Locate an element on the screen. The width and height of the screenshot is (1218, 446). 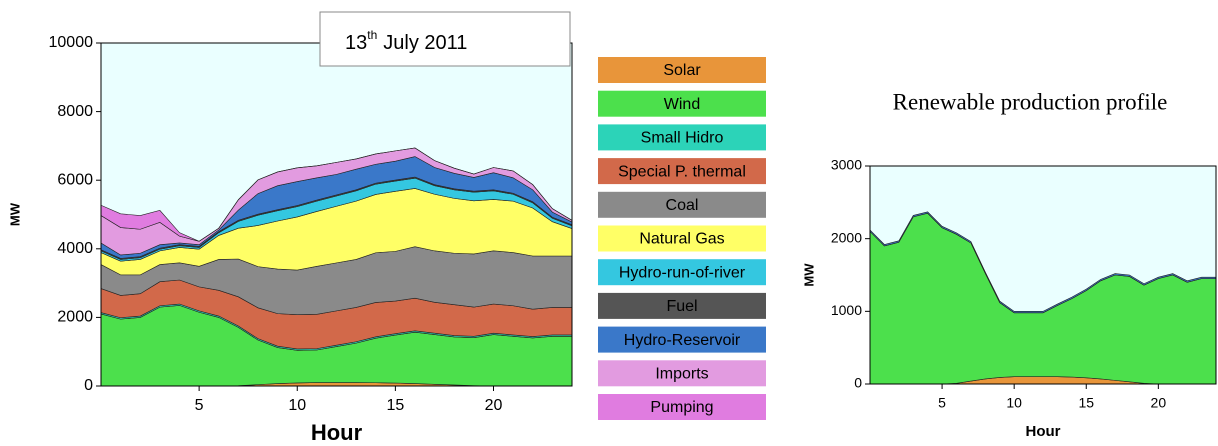
legend-label: Imports is located at coordinates (681, 374).